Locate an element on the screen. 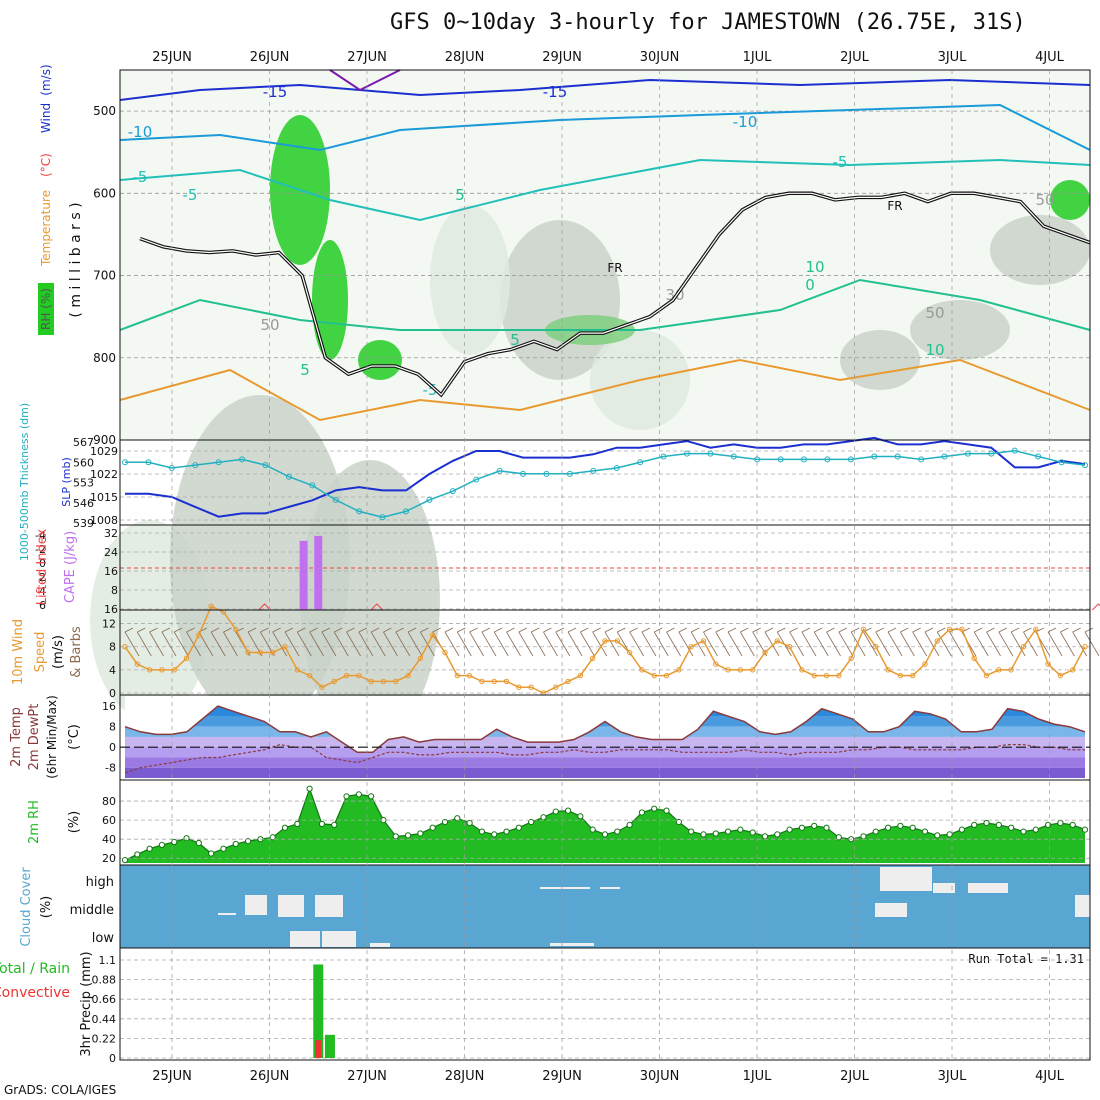 This screenshot has height=1100, width=1100. day-label-bottom: 2JUL is located at coordinates (855, 1076).